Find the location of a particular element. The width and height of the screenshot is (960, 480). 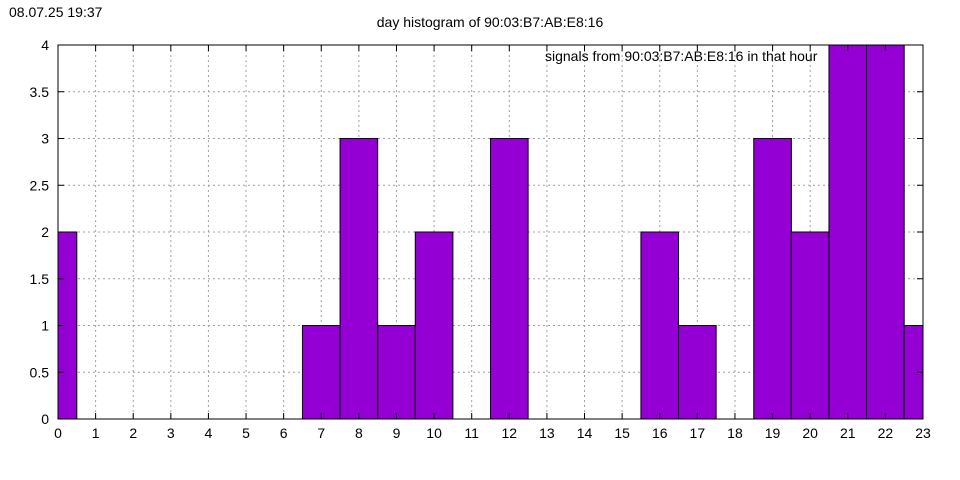

x-tick-label: 11 is located at coordinates (471, 433).